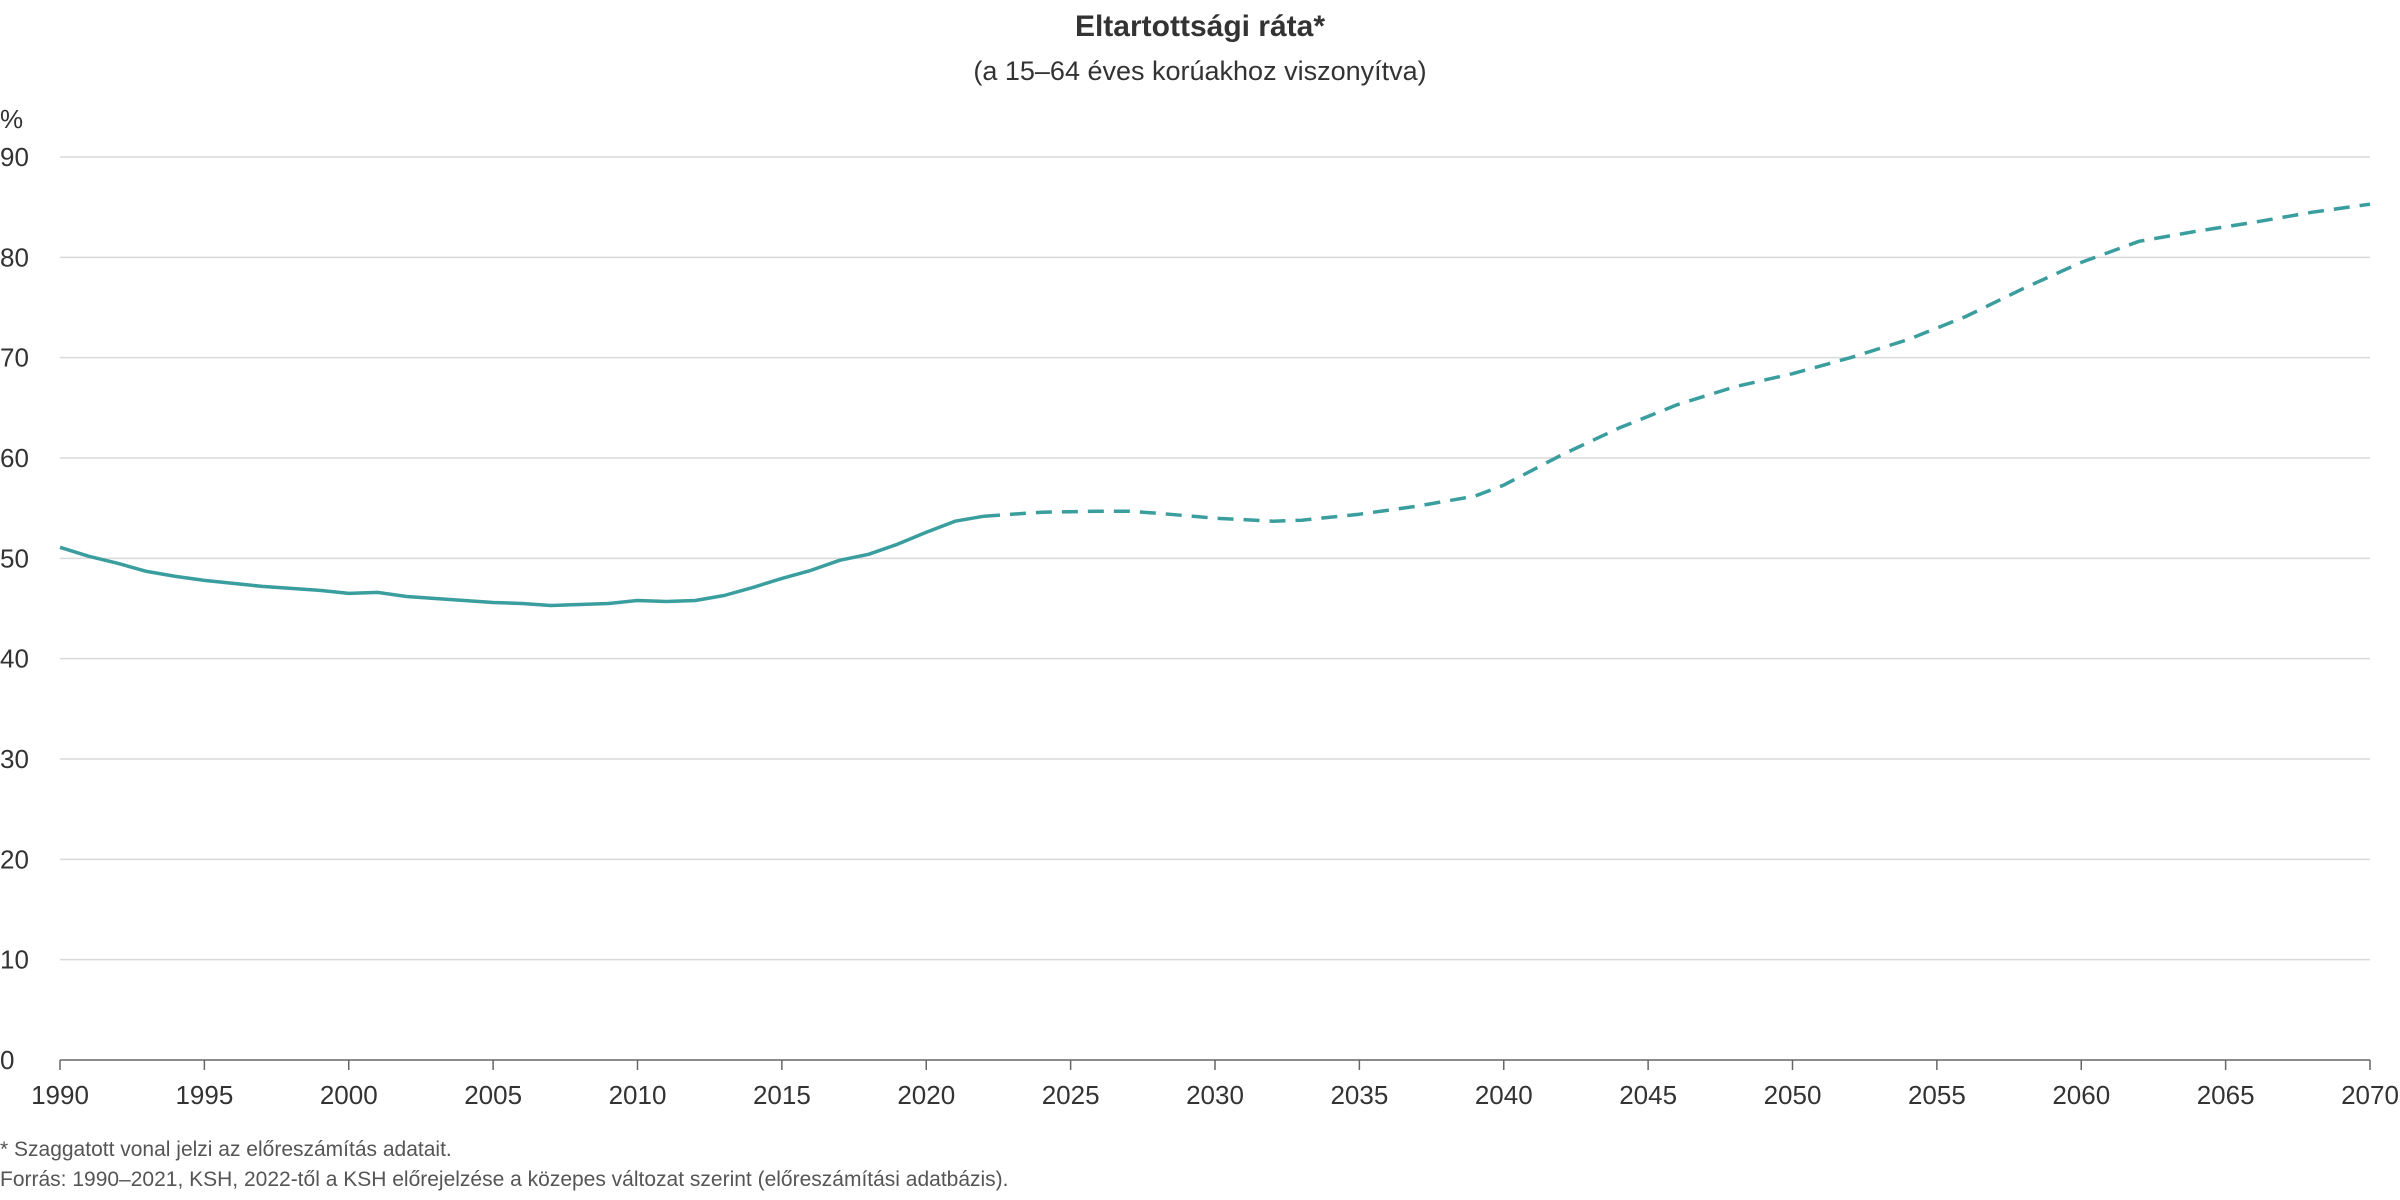 The image size is (2400, 1200). What do you see at coordinates (14, 458) in the screenshot?
I see `y-tick-label: 60` at bounding box center [14, 458].